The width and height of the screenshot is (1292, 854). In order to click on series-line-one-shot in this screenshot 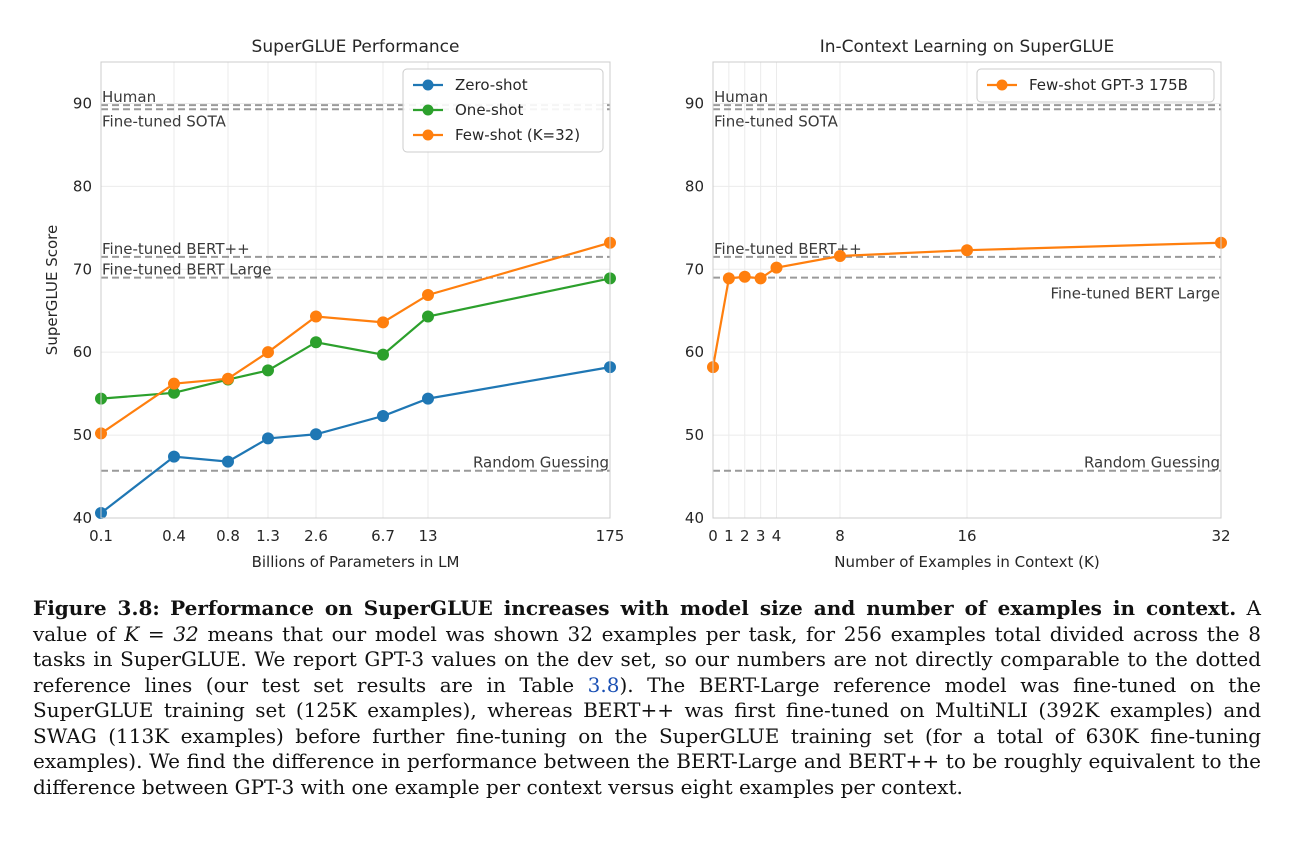, I will do `click(355, 338)`.